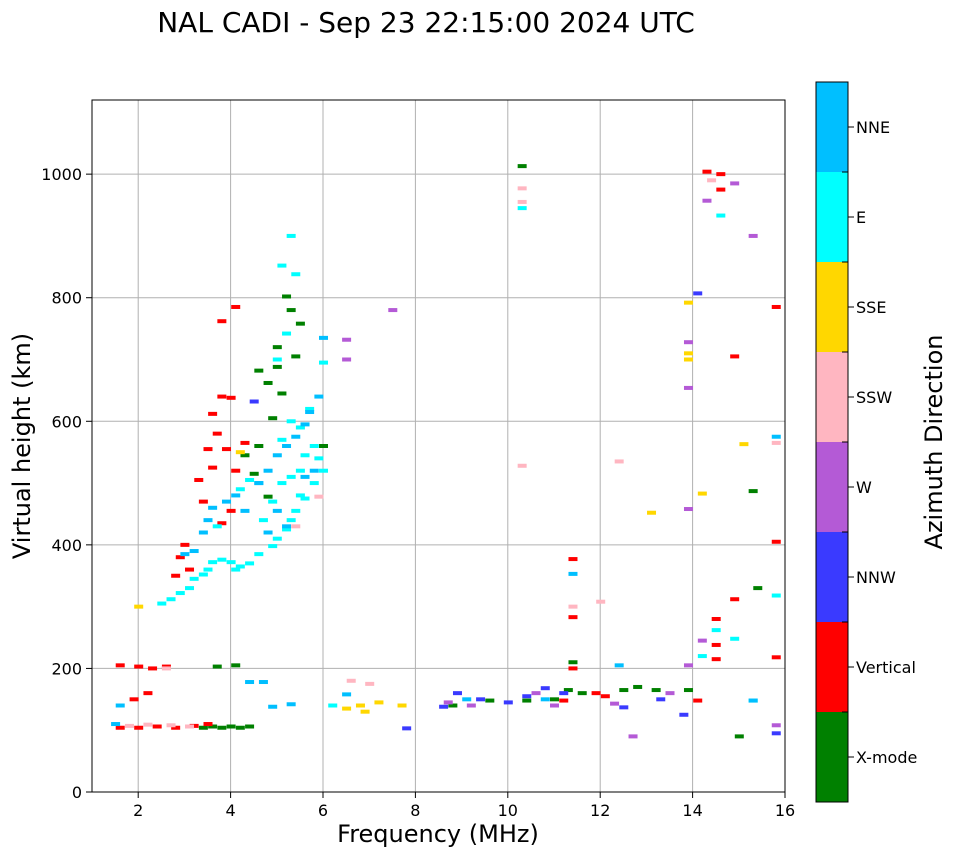  What do you see at coordinates (832, 757) in the screenshot?
I see `colorbar-swatch-x-mode` at bounding box center [832, 757].